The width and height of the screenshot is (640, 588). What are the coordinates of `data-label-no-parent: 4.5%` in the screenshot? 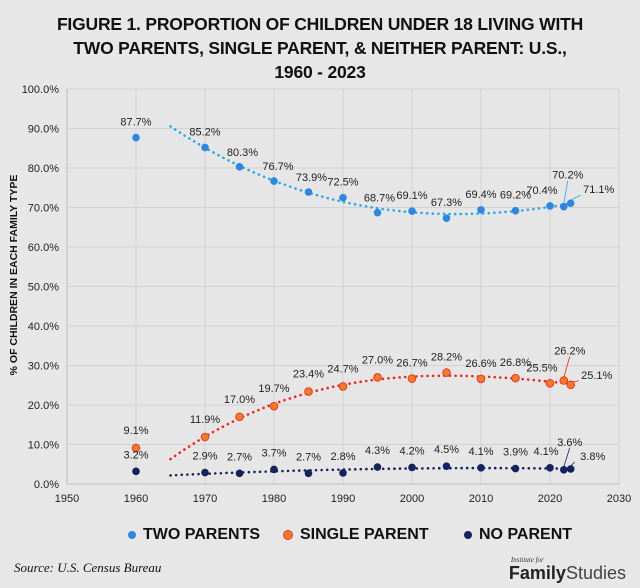 It's located at (446, 450).